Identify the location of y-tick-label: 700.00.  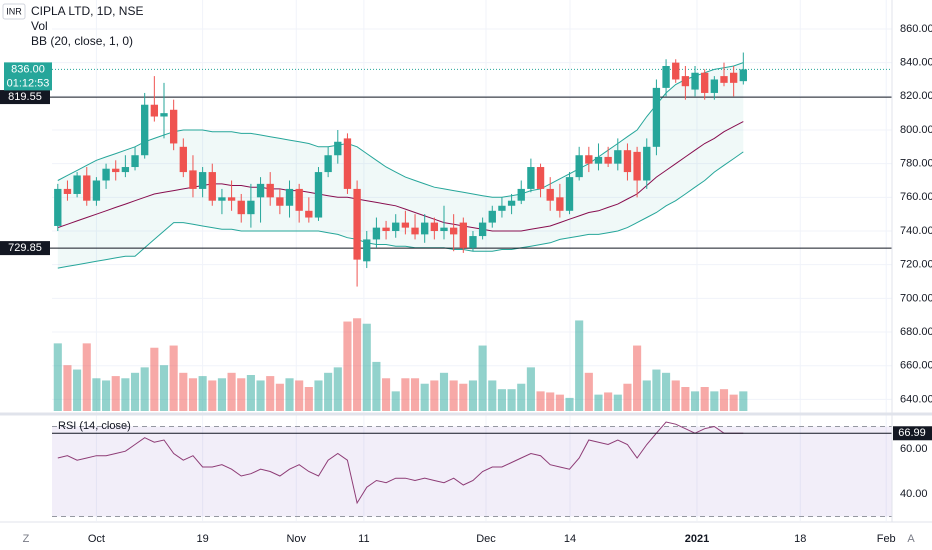
(916, 298).